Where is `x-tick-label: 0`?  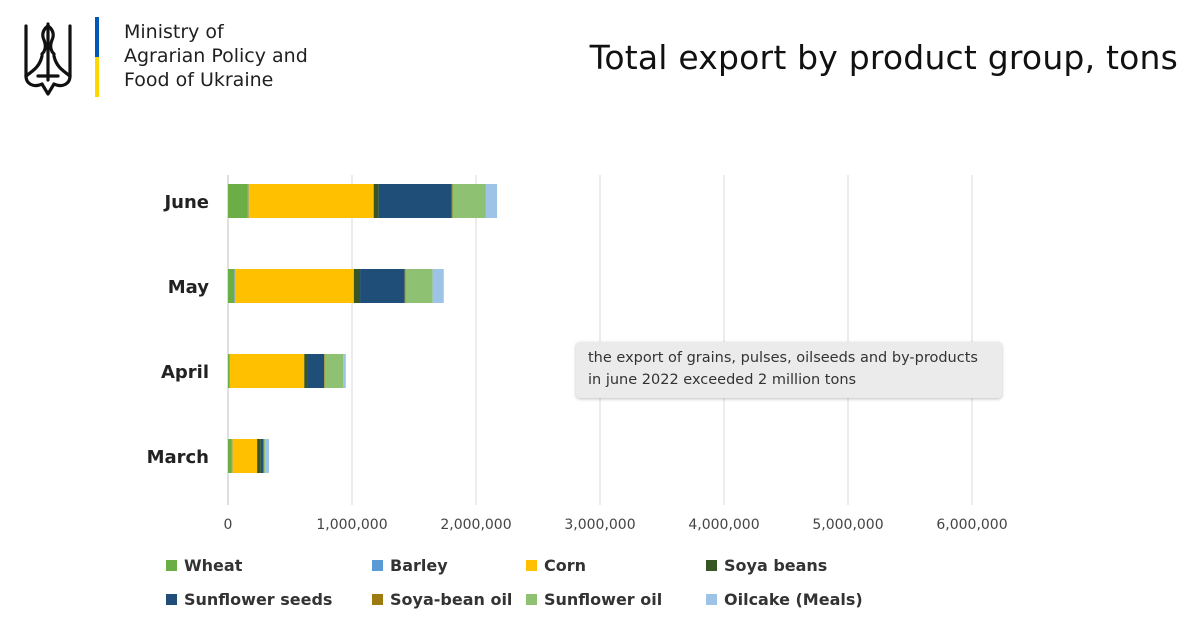
x-tick-label: 0 is located at coordinates (228, 525).